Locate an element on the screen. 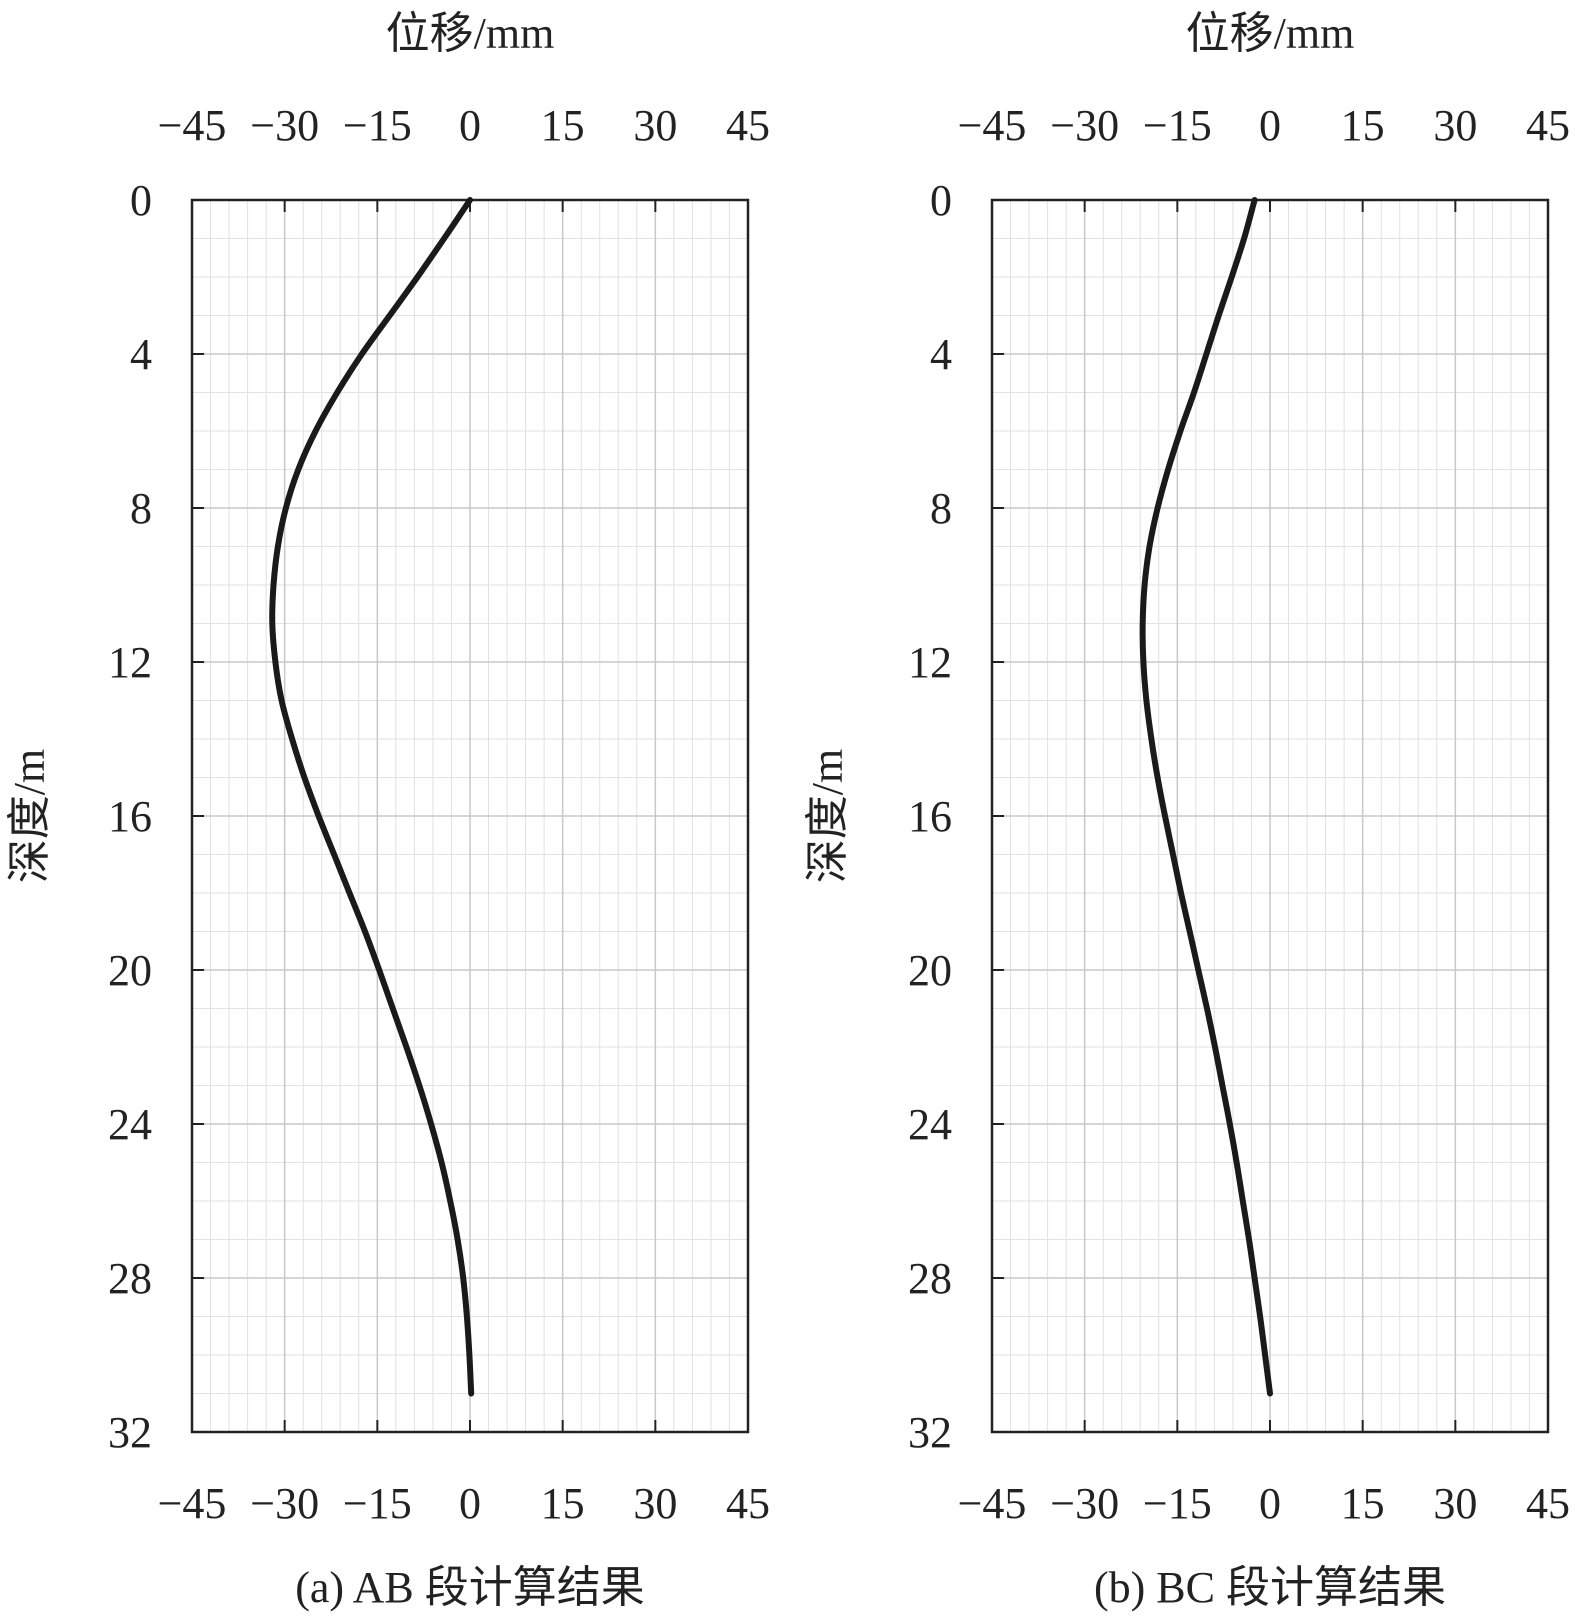 Image resolution: width=1575 pixels, height=1624 pixels. panel-ab-x-tick-label-top: −45 is located at coordinates (192, 125).